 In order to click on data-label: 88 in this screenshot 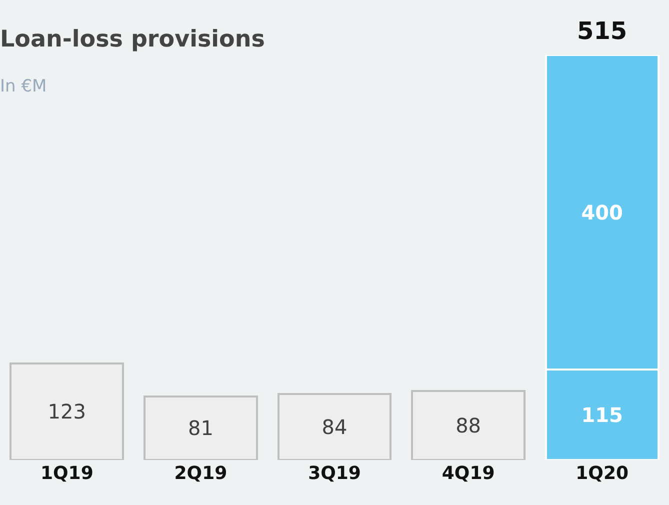, I will do `click(469, 425)`.